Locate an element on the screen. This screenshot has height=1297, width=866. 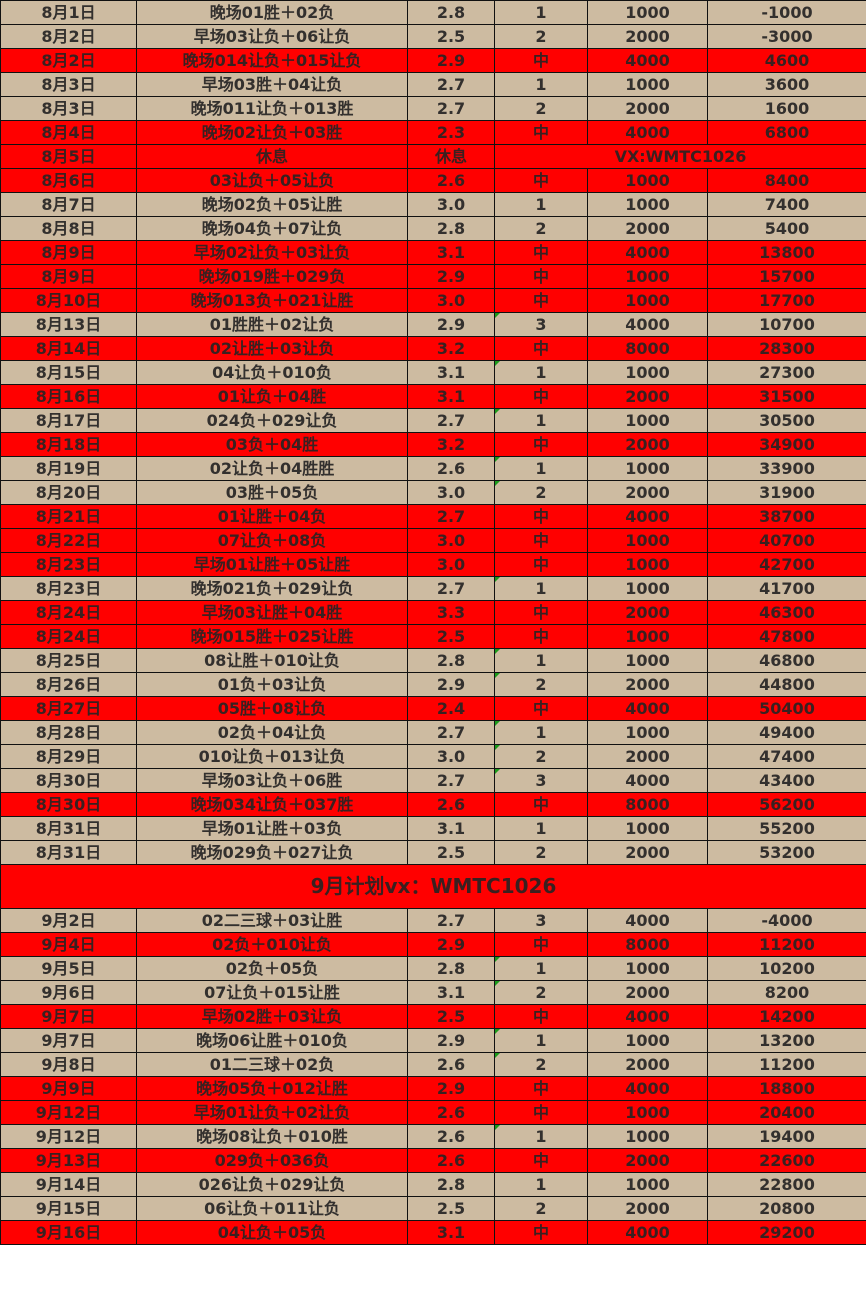
date-cell: 9月8日 is located at coordinates (68, 1064).